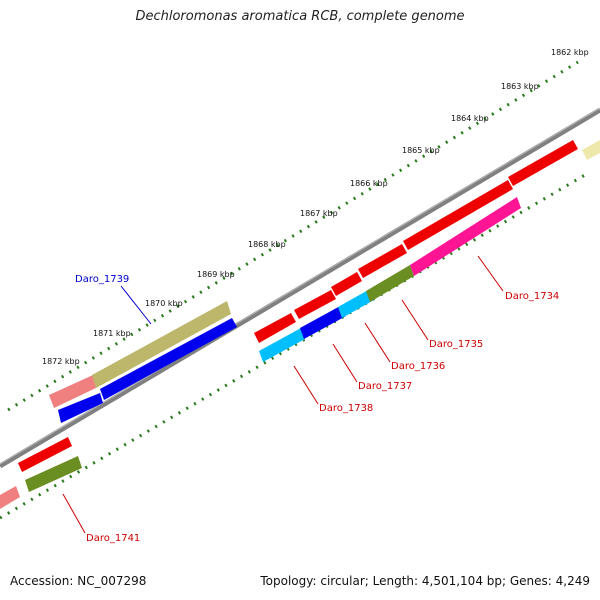 The image size is (600, 600). I want to click on gene-label-daro-1735: Daro_1735, so click(456, 344).